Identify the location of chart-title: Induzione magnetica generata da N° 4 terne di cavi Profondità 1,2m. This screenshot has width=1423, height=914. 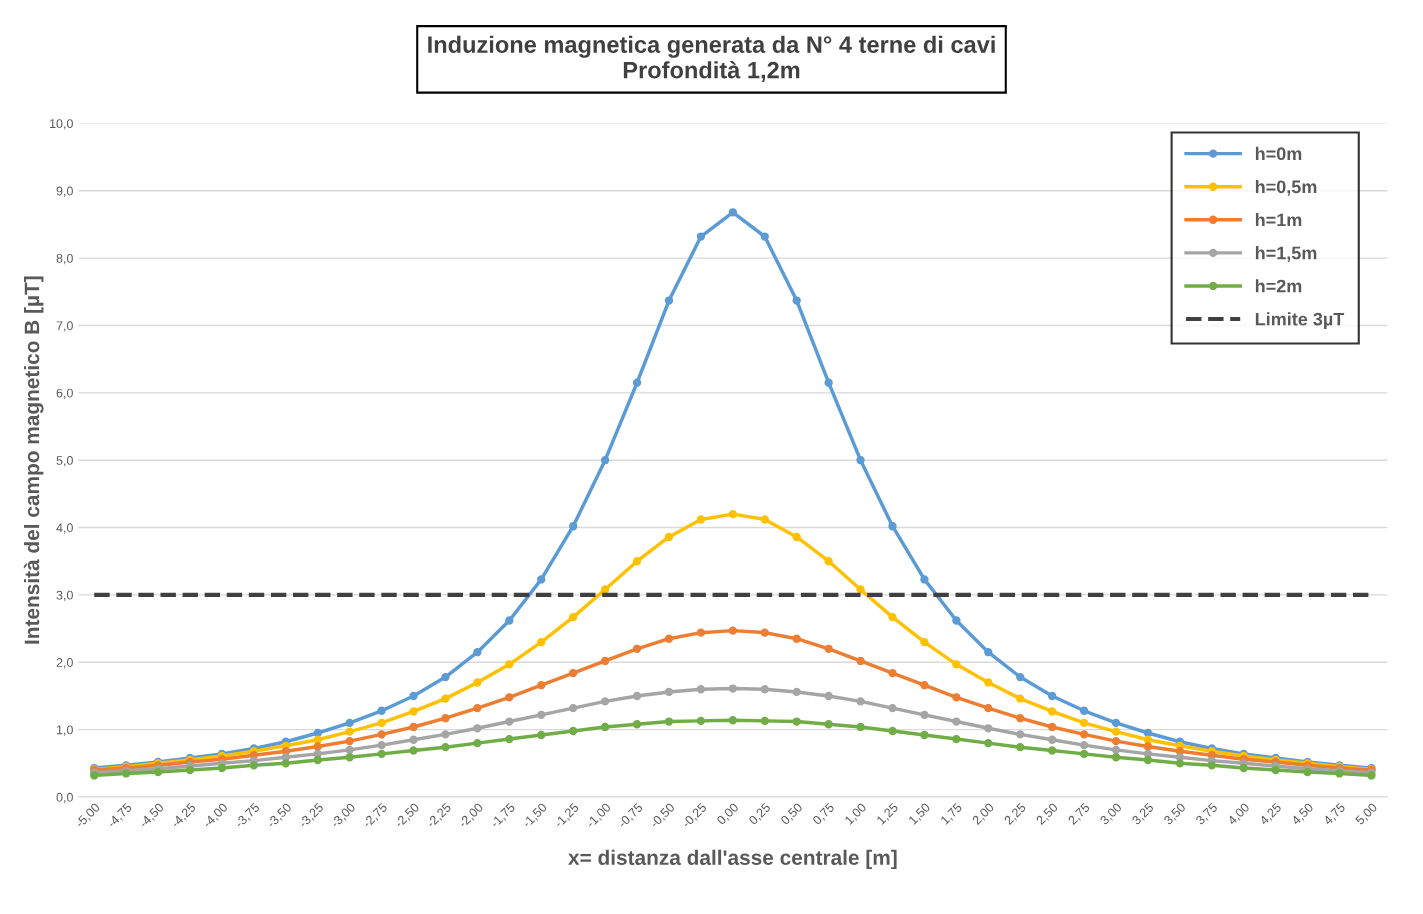
(711, 58).